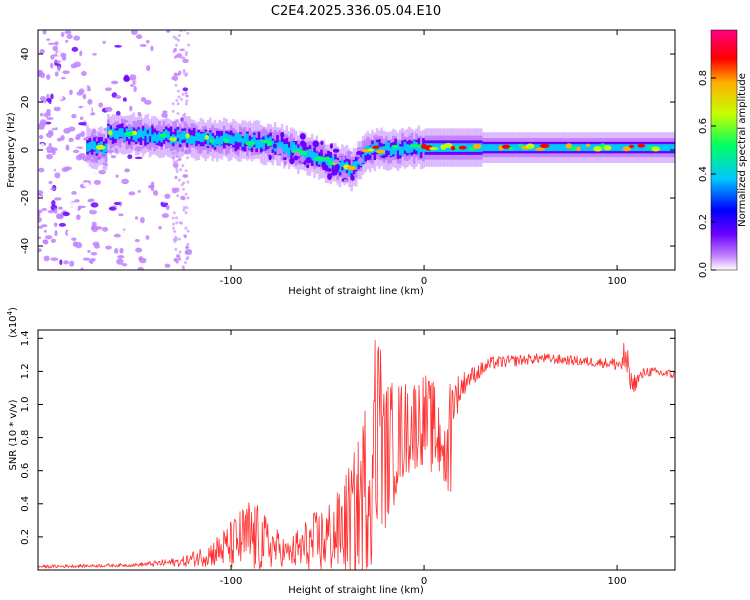  Describe the element at coordinates (25, 102) in the screenshot. I see `spectrogram-ytick-label: 20` at that location.